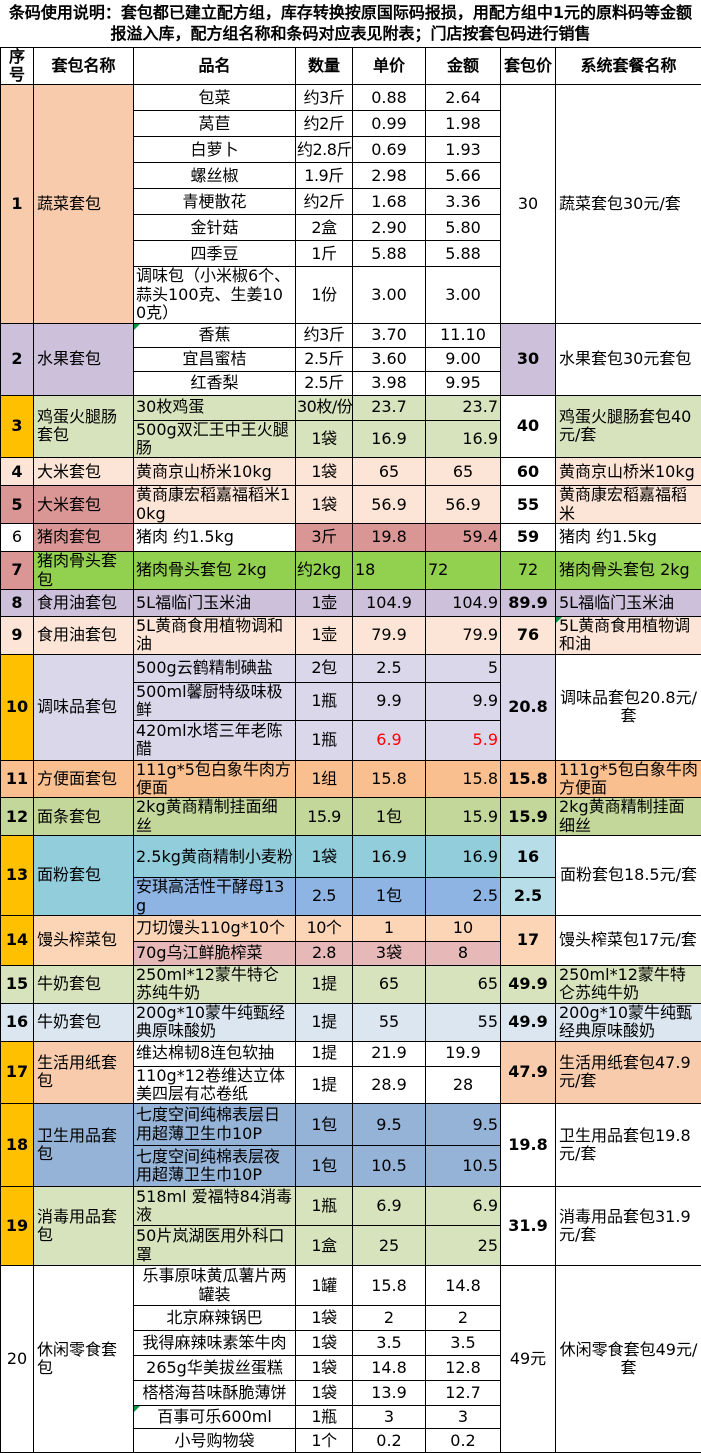  I want to click on amount: 16.9, so click(463, 857).